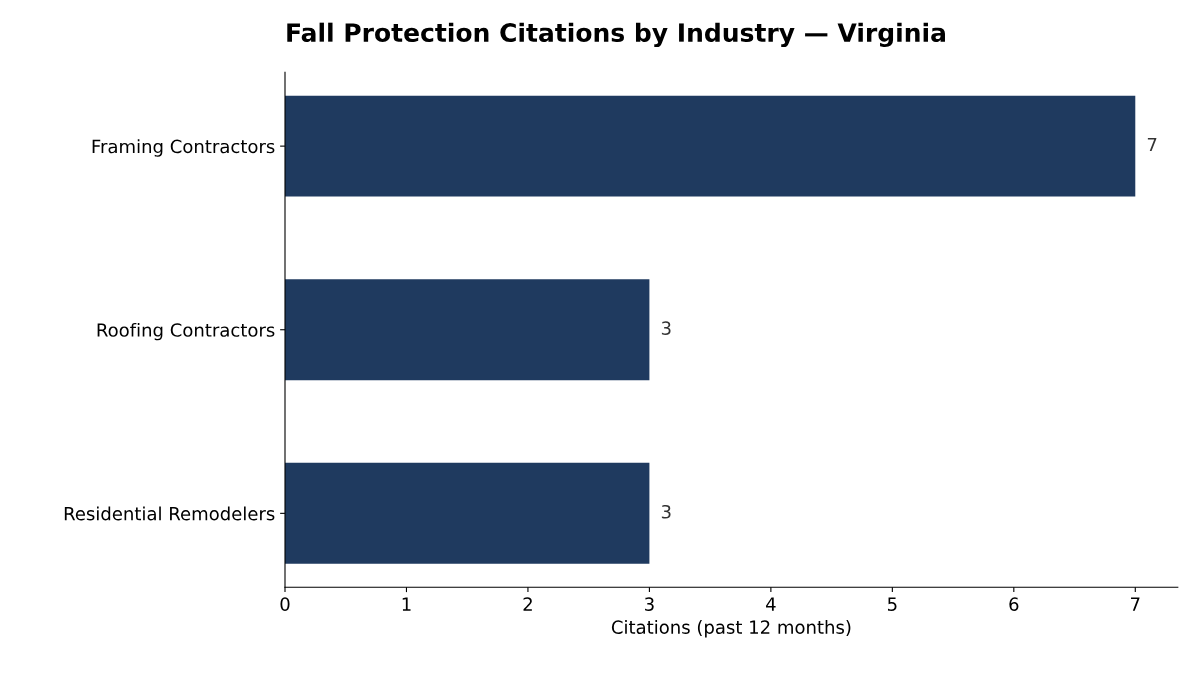  Describe the element at coordinates (771, 604) in the screenshot. I see `x-tick-label: 4` at that location.